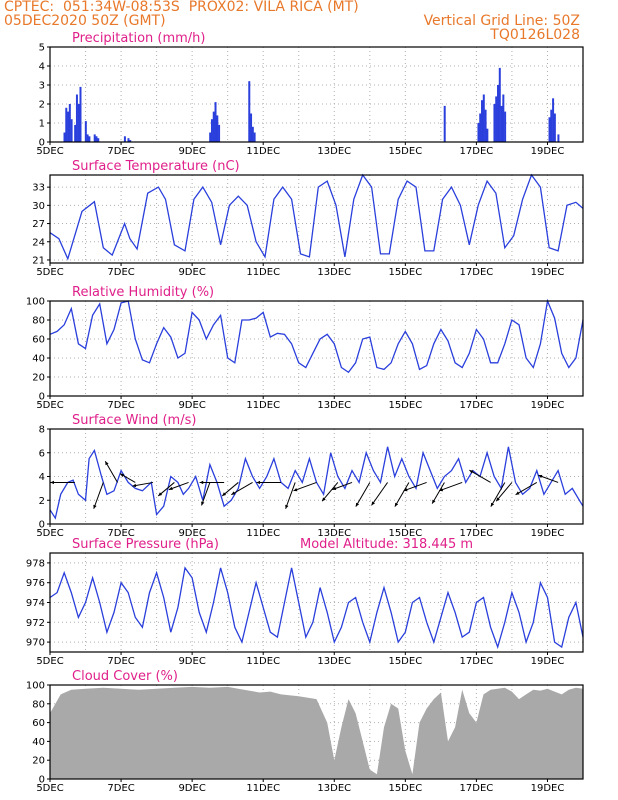  Describe the element at coordinates (316, 732) in the screenshot. I see `cloud-cover-area` at that location.